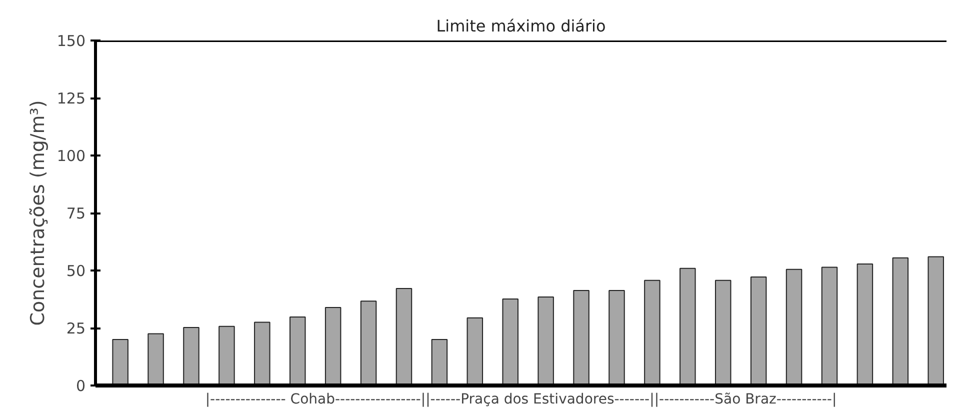 The width and height of the screenshot is (964, 414). What do you see at coordinates (521, 400) in the screenshot?
I see `x-axis-title: |--------------- Cohab-----------------||------Praça dos Estivadores-------||-----------São Braz-----------|` at bounding box center [521, 400].